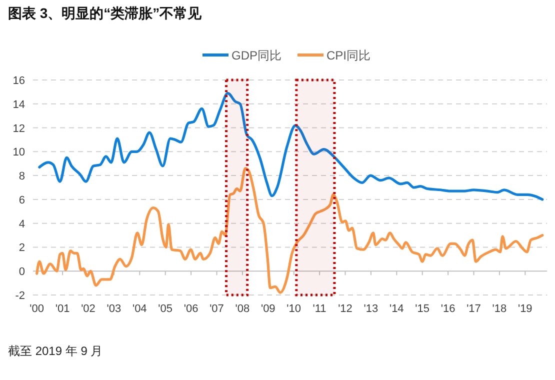 The image size is (555, 380). What do you see at coordinates (422, 309) in the screenshot?
I see `x-tick-label: '15` at bounding box center [422, 309].